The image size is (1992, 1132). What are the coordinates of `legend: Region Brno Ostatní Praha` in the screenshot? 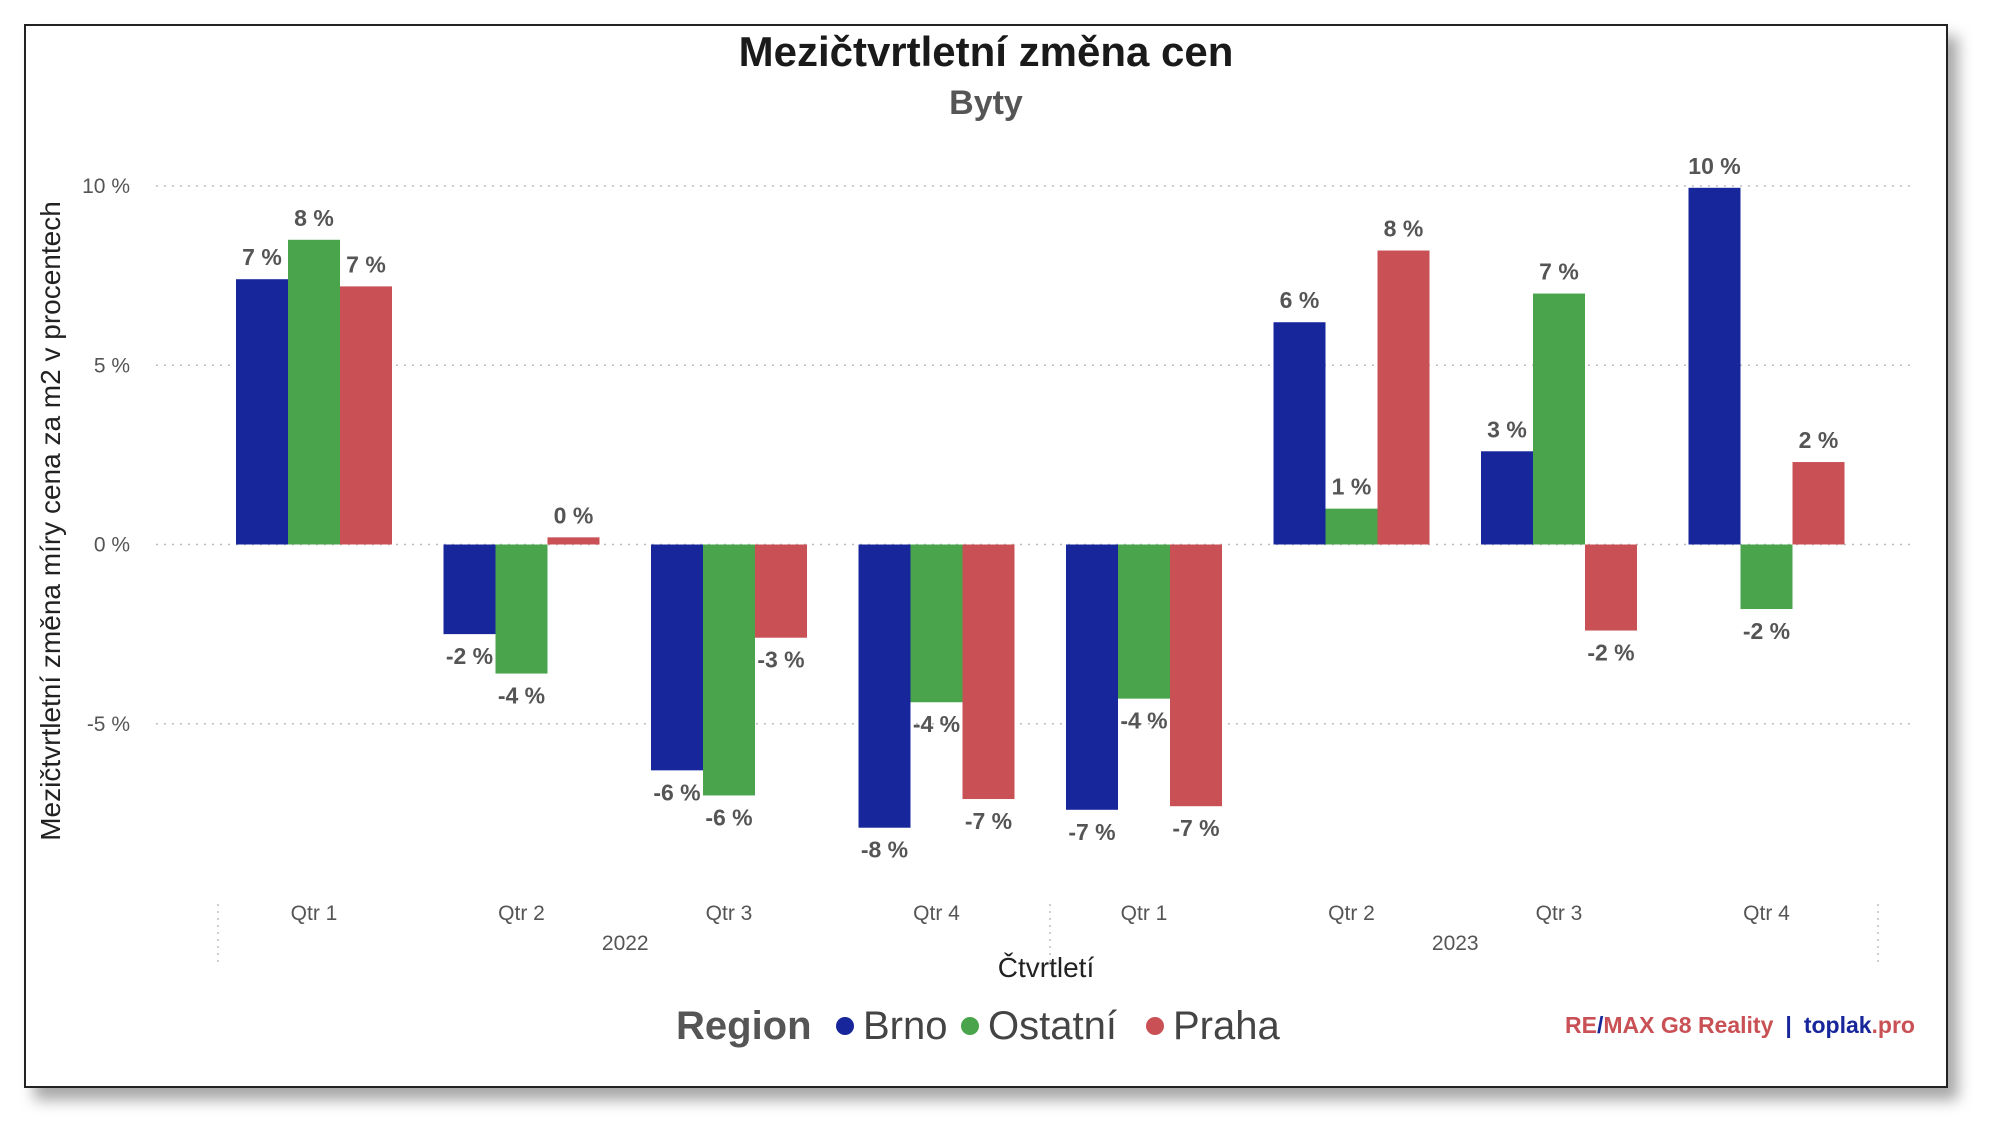 It's located at (978, 1026).